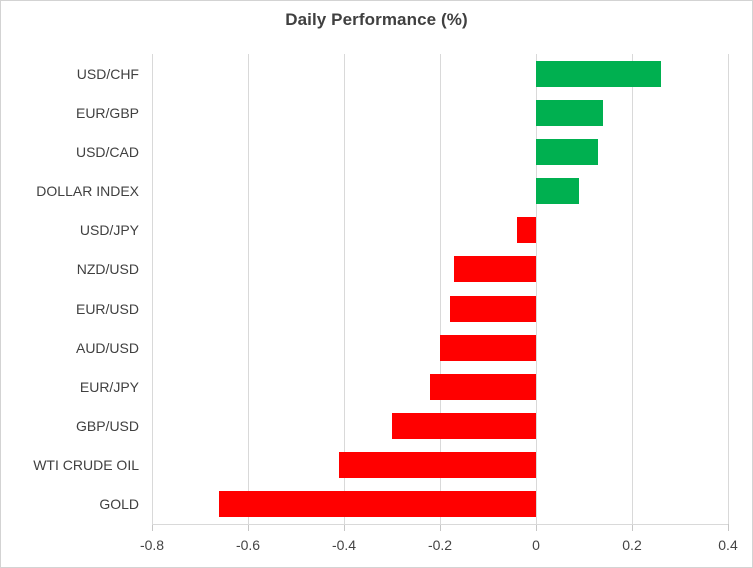 Image resolution: width=753 pixels, height=568 pixels. I want to click on bar-gold, so click(377, 504).